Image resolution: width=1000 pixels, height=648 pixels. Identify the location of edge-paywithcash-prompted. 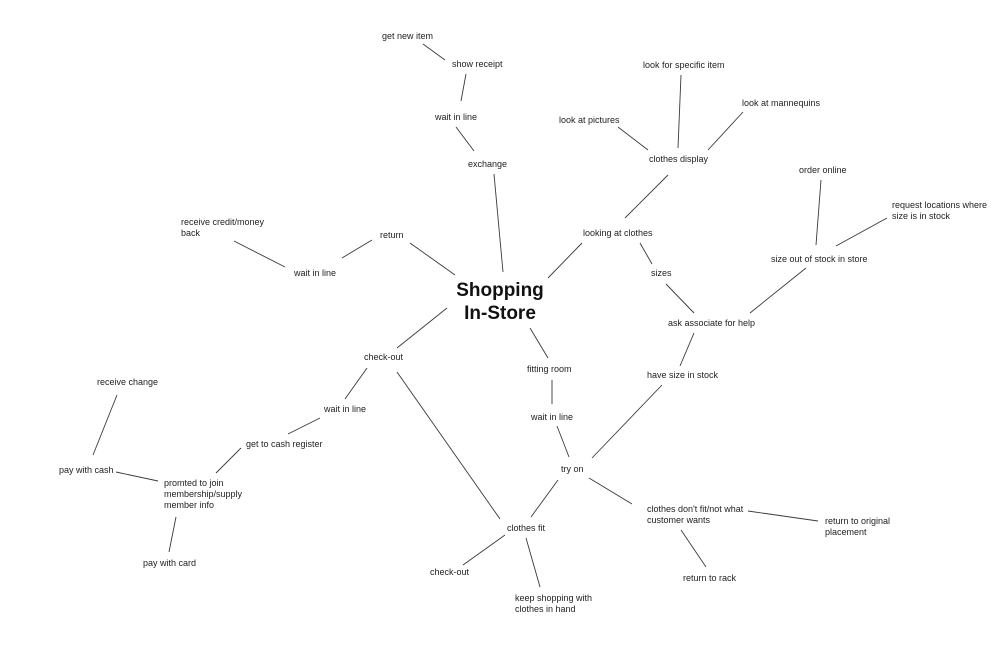
(137, 476).